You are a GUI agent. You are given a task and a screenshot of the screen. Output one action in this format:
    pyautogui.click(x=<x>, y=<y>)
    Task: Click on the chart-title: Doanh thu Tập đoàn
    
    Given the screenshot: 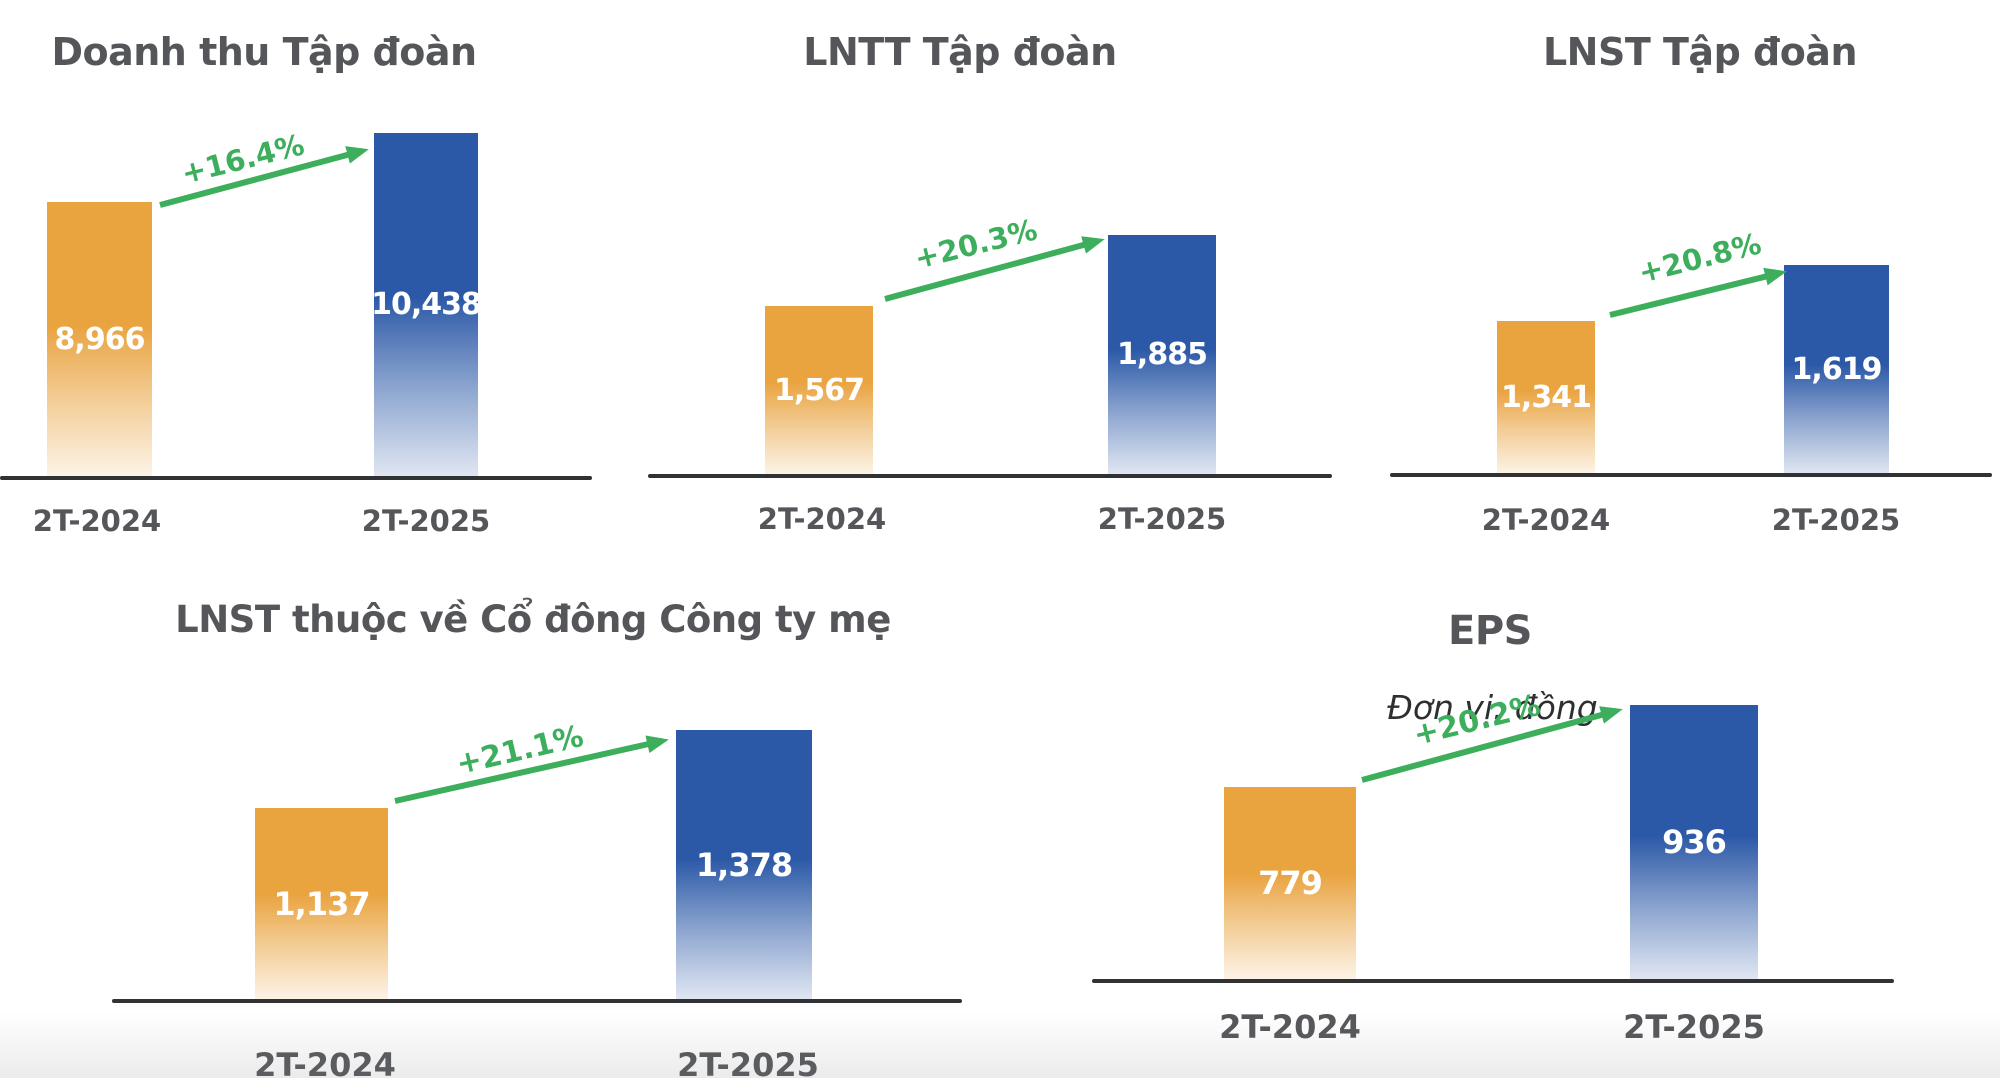 What is the action you would take?
    pyautogui.click(x=264, y=52)
    